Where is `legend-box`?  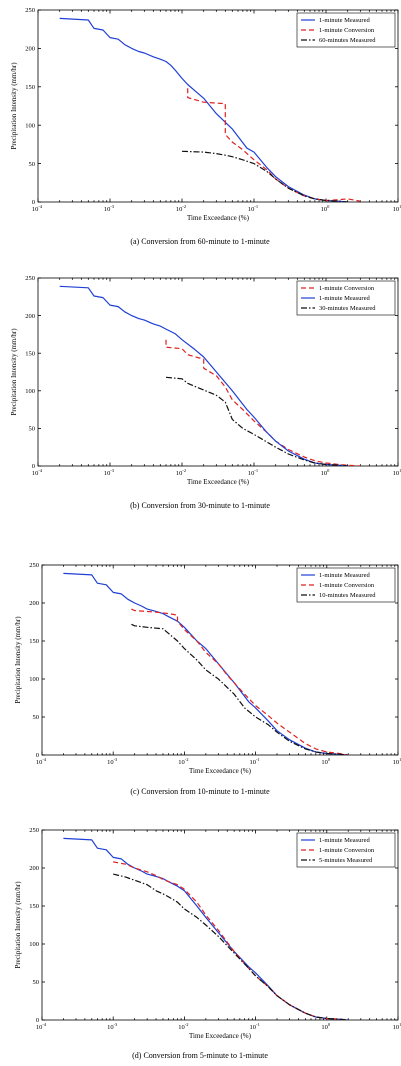
legend-box is located at coordinates (346, 298).